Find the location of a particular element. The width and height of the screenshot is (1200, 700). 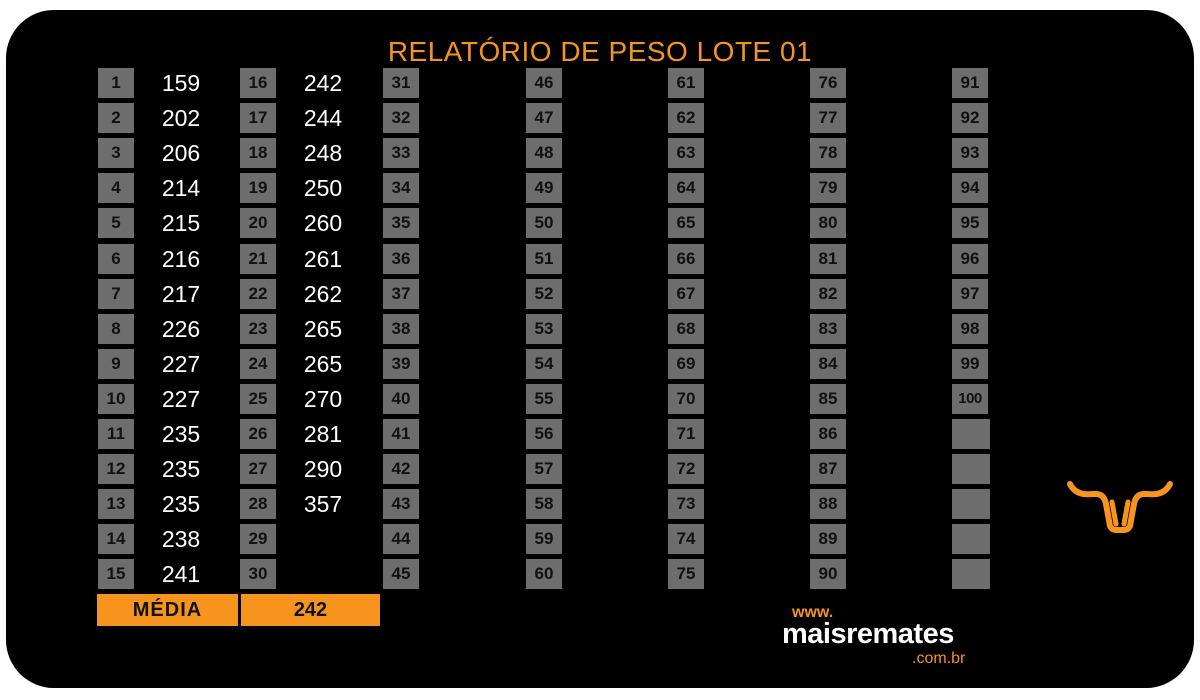

animal-number: 51 is located at coordinates (544, 258).